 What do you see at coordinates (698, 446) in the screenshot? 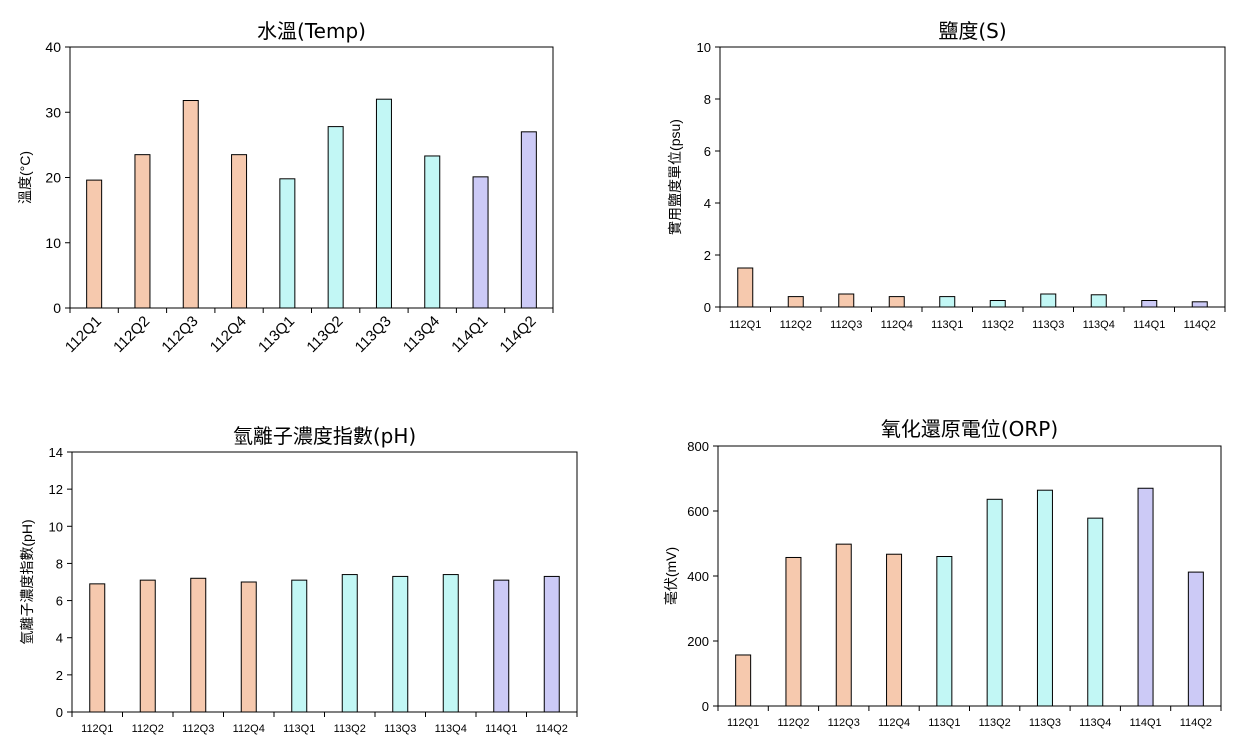
I see `y-tick-label: 800` at bounding box center [698, 446].